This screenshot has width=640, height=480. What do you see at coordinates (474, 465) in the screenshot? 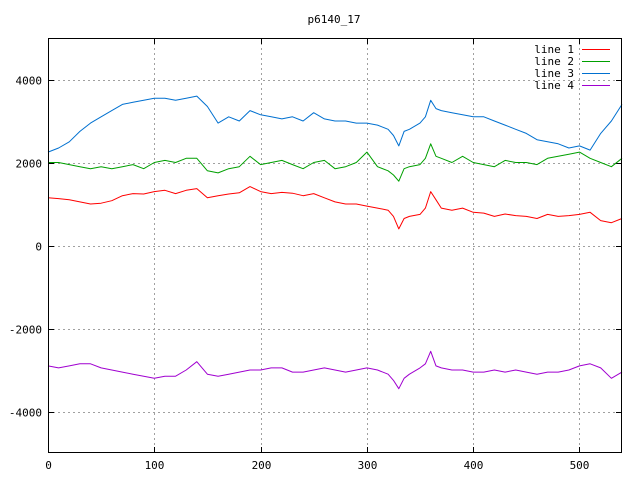
I see `x-tick-label: 400` at bounding box center [474, 465].